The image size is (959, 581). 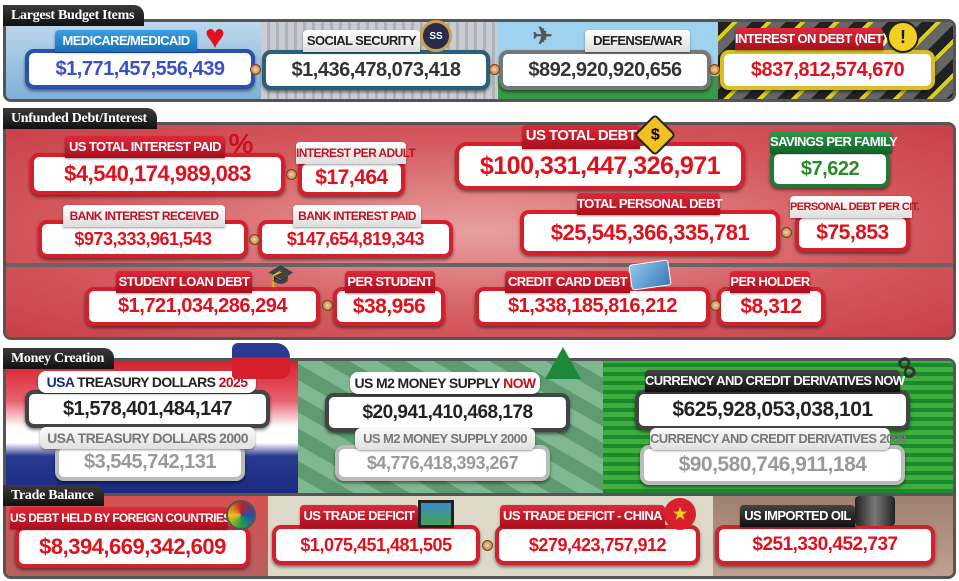 I want to click on foreign-held-label: US DEBT HELD BY FOREIGN COUNTRIES, so click(x=120, y=518).